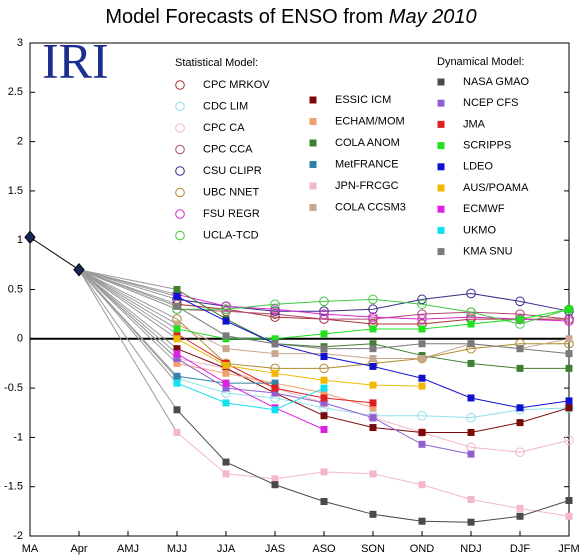 The image size is (579, 556). What do you see at coordinates (20, 240) in the screenshot?
I see `y-tick-label: 1` at bounding box center [20, 240].